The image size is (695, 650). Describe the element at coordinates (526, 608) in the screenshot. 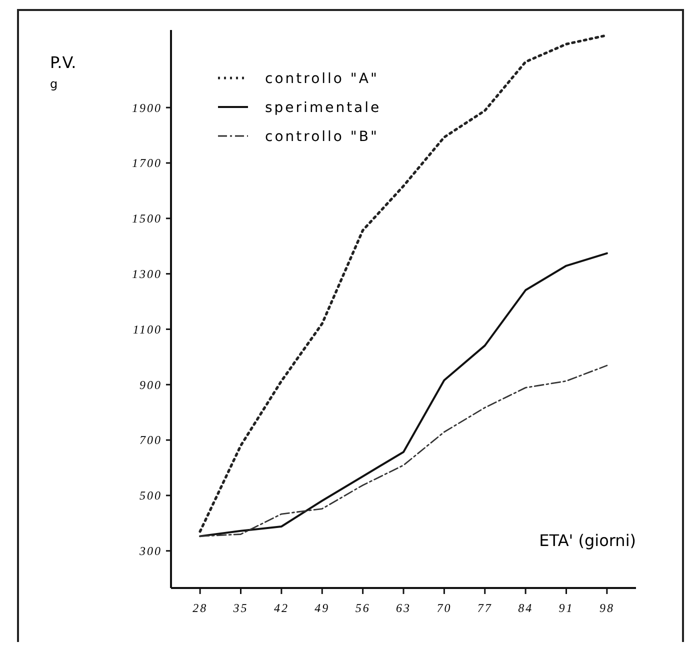

I see `x-tick-label: 84` at that location.